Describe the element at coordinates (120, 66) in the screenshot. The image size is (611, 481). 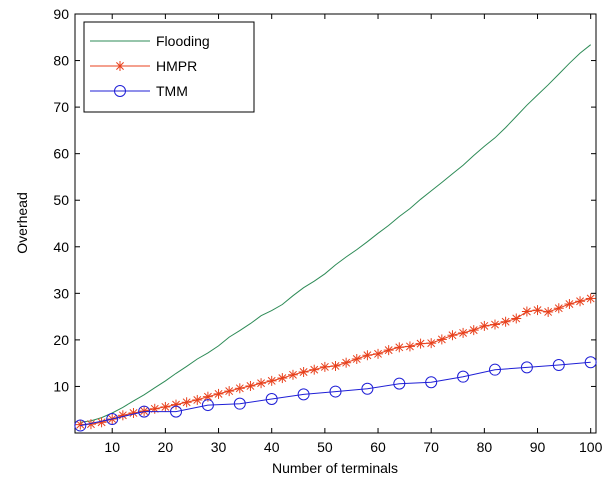
I see `legend-marker-hmpr` at that location.